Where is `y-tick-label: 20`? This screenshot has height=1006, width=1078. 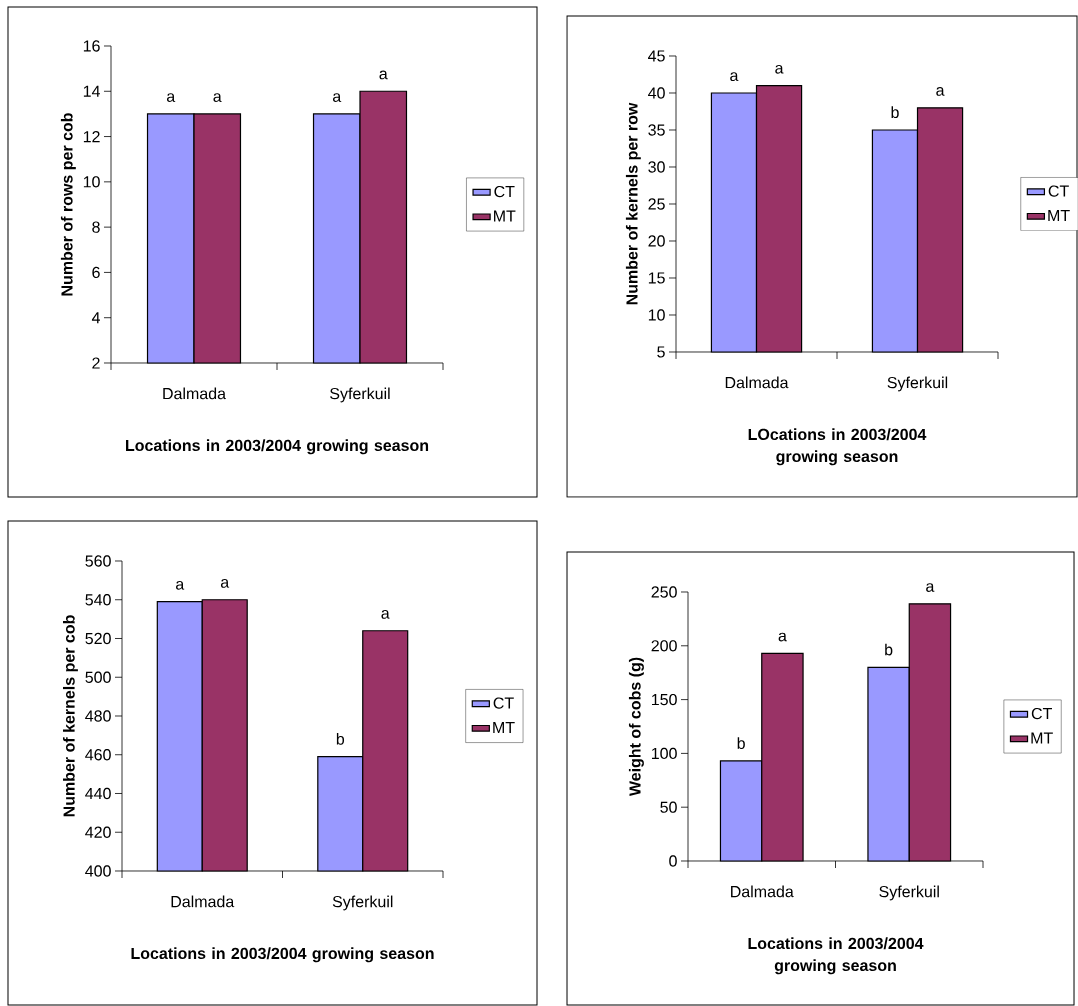
y-tick-label: 20 is located at coordinates (656, 241).